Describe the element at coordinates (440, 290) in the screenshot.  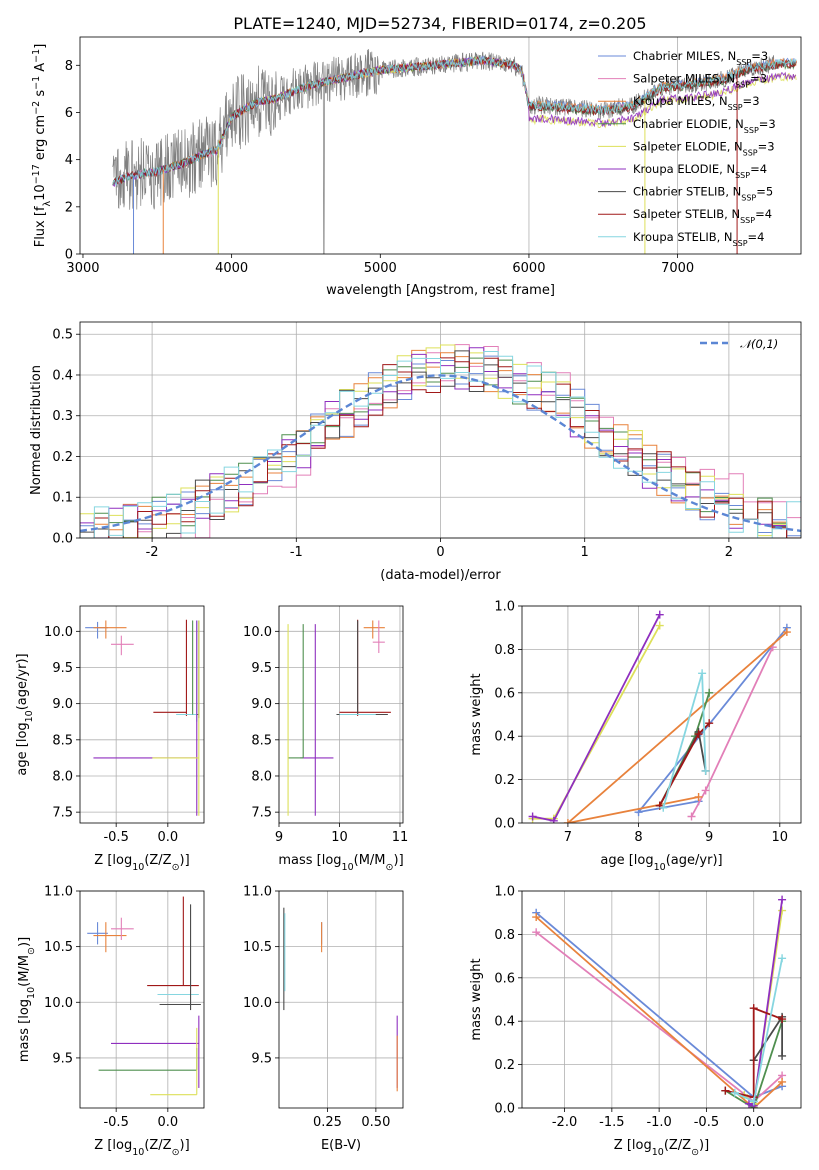
I see `x-axis-label: wavelength [Angstrom, rest frame]` at that location.